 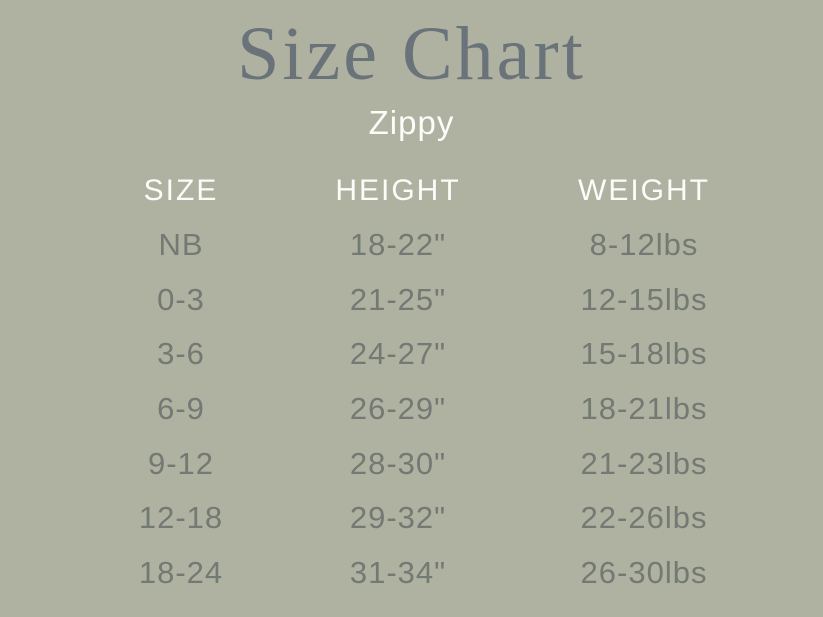 What do you see at coordinates (644, 354) in the screenshot?
I see `table-cell: 15-18lbs` at bounding box center [644, 354].